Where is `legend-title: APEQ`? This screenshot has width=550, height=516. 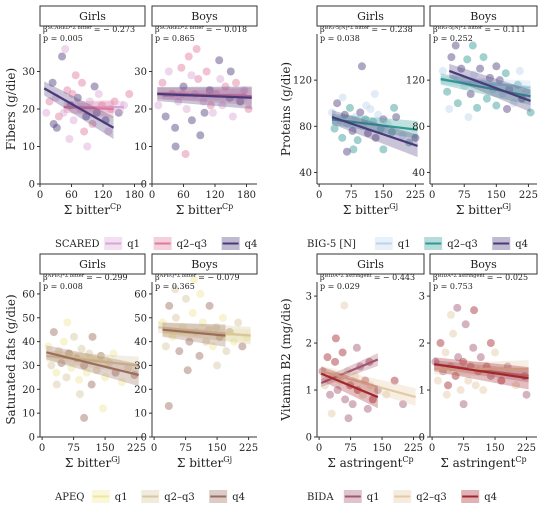
legend-title: APEQ is located at coordinates (69, 497).